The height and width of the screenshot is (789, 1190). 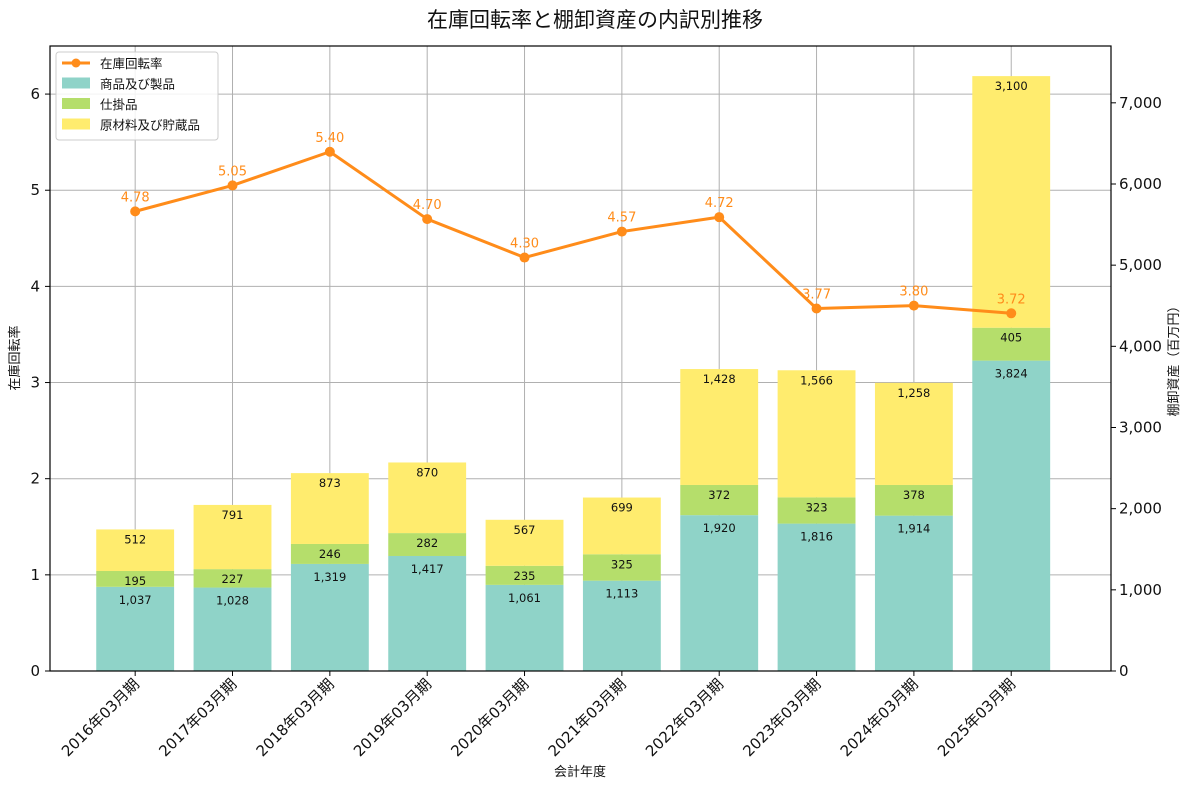 What do you see at coordinates (622, 564) in the screenshot?
I see `bar-value-label: 325` at bounding box center [622, 564].